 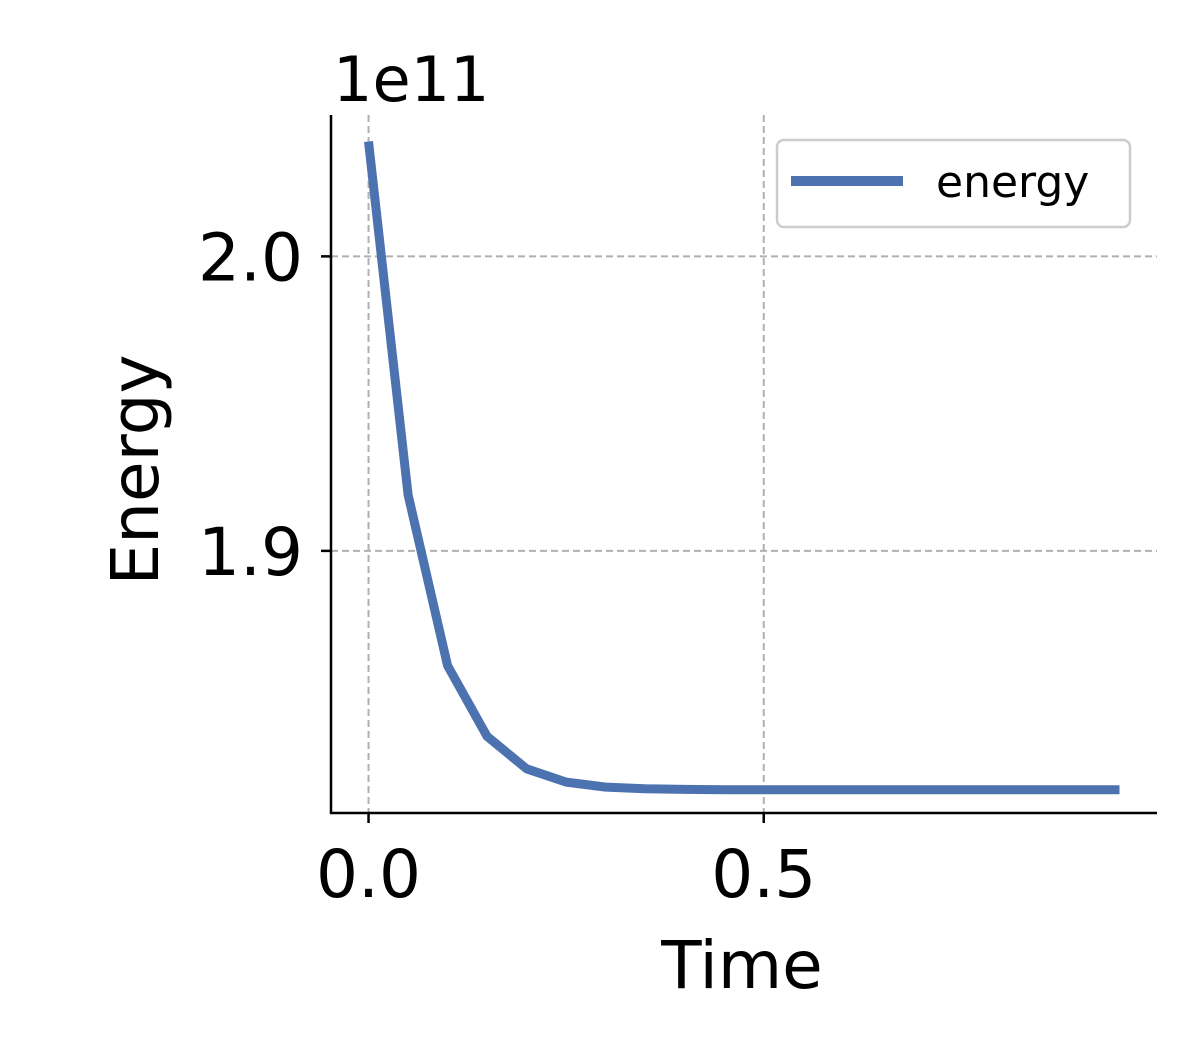 What do you see at coordinates (411, 79) in the screenshot?
I see `offset-text: 1e11` at bounding box center [411, 79].